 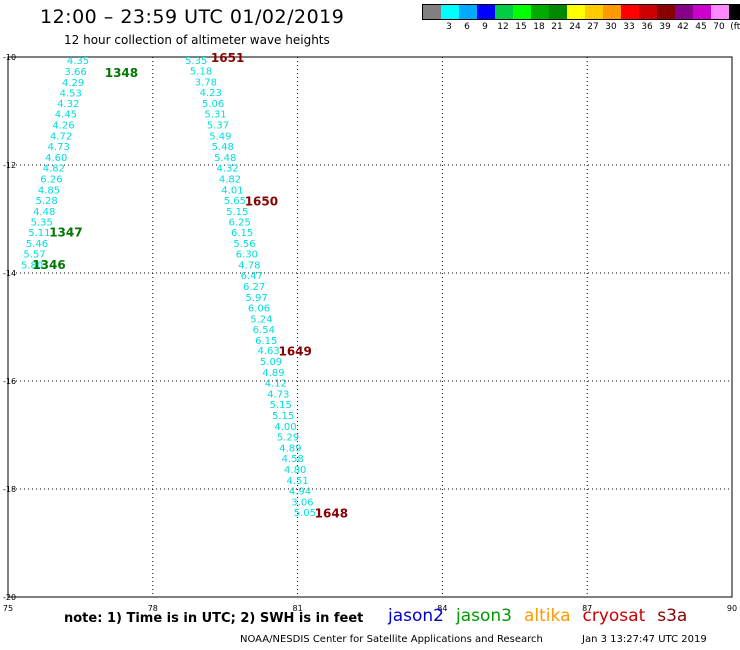 I want to click on wave-height-value: 5.48, so click(x=223, y=147).